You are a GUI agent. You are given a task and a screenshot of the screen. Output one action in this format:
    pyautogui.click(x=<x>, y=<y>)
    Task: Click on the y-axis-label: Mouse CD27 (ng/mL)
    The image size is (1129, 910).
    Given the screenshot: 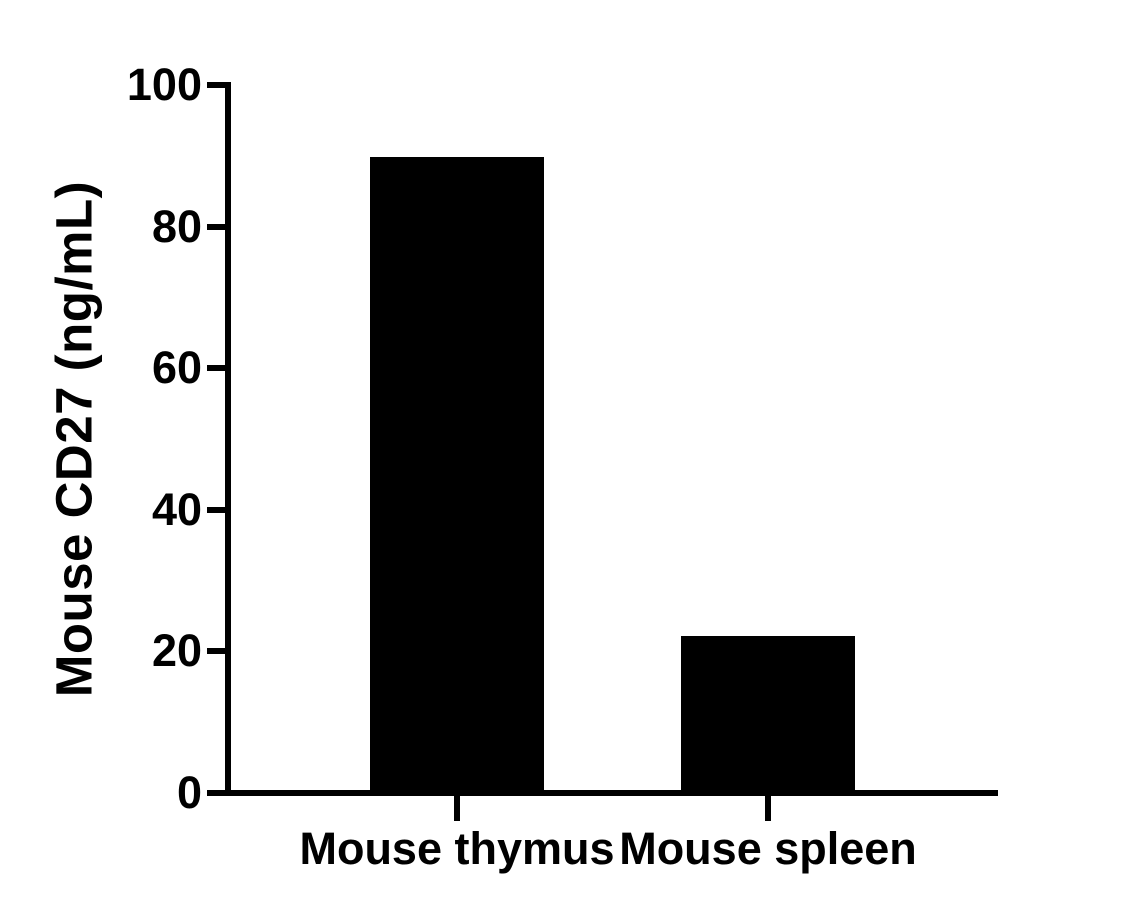 What is the action you would take?
    pyautogui.click(x=74, y=439)
    